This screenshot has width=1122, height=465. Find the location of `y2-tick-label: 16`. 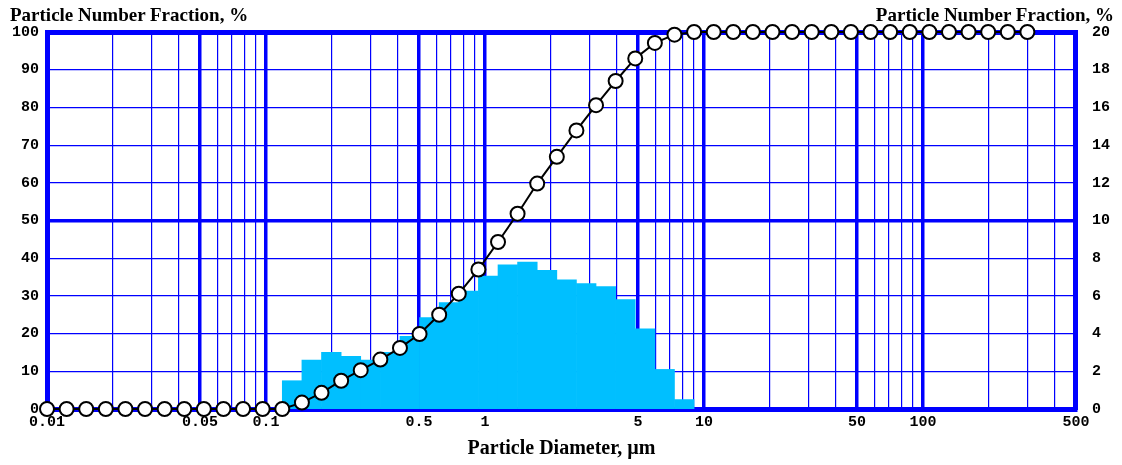

y2-tick-label: 16 is located at coordinates (1101, 108).